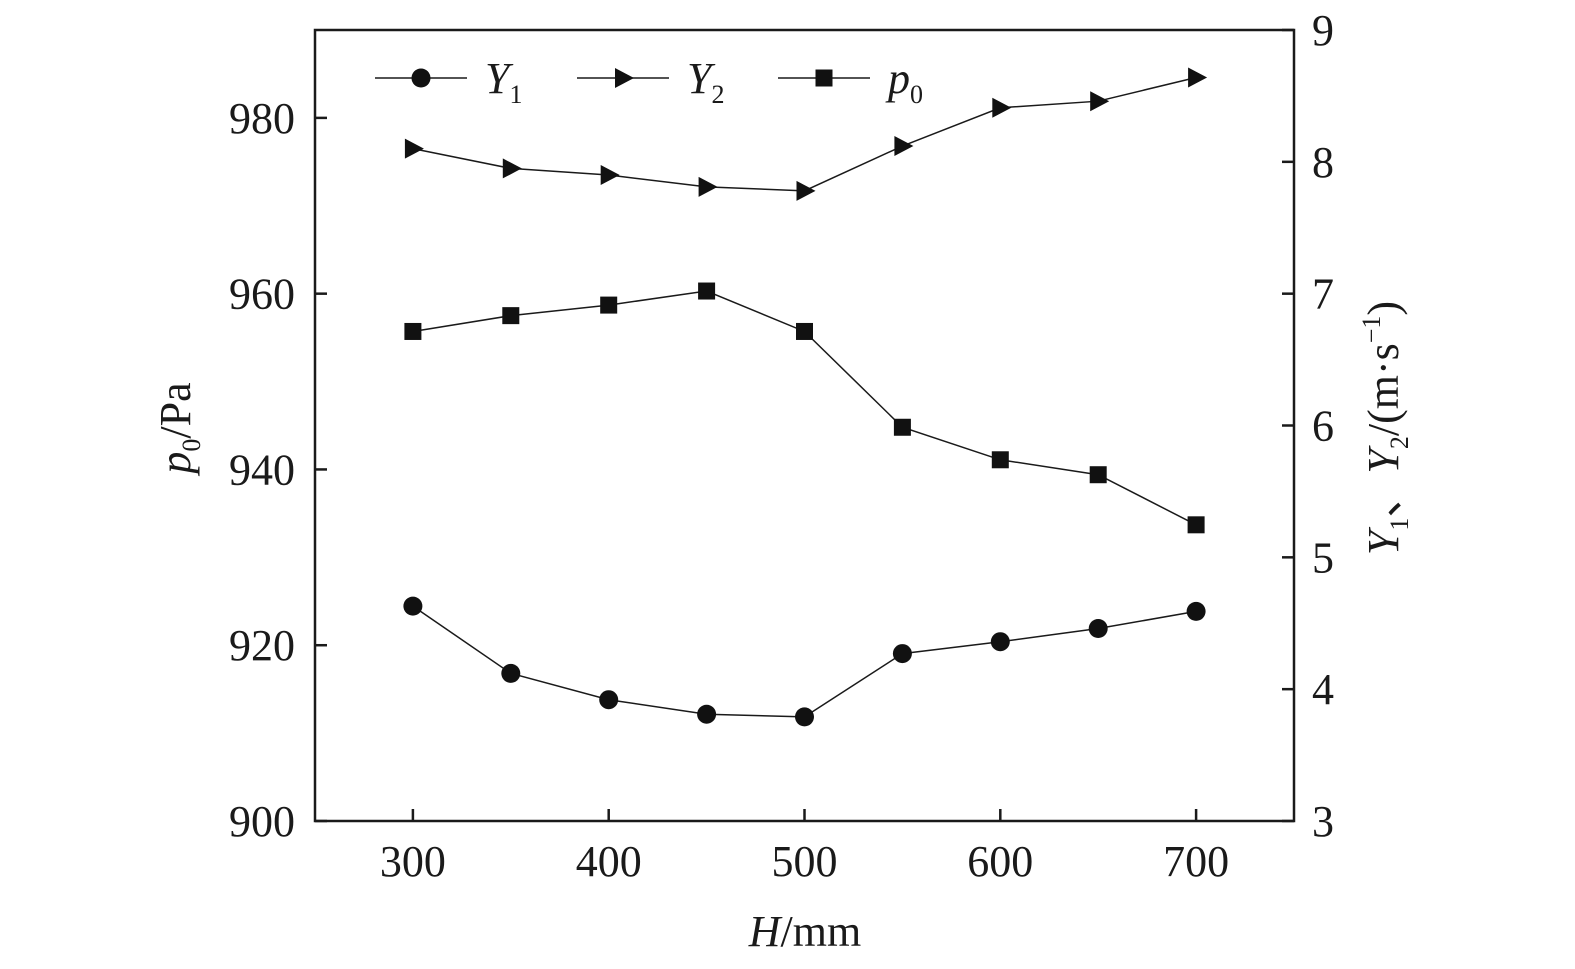  I want to click on y-right-tick-label: 4, so click(1323, 689).